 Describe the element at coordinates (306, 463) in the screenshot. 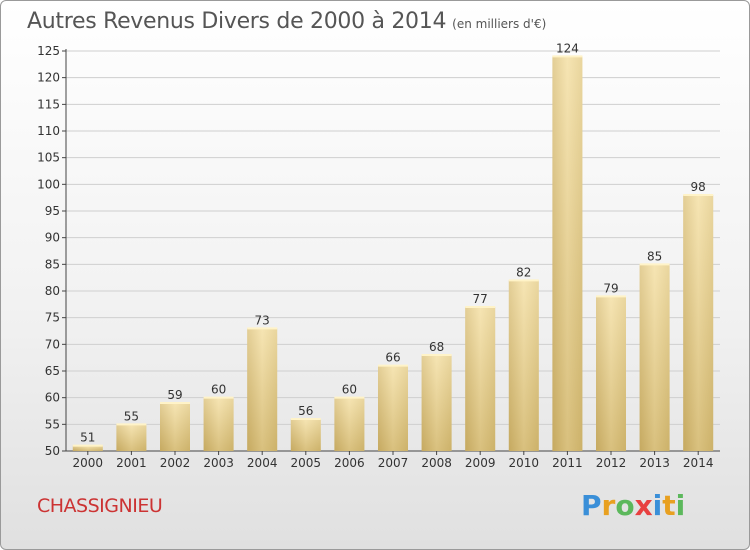

I see `x-tick-label-2005: 2005` at that location.